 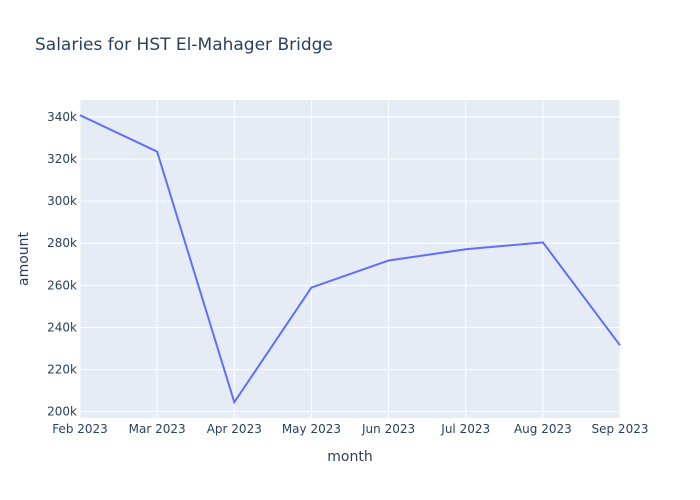 What do you see at coordinates (234, 429) in the screenshot?
I see `x-tick-label: Apr 2023` at bounding box center [234, 429].